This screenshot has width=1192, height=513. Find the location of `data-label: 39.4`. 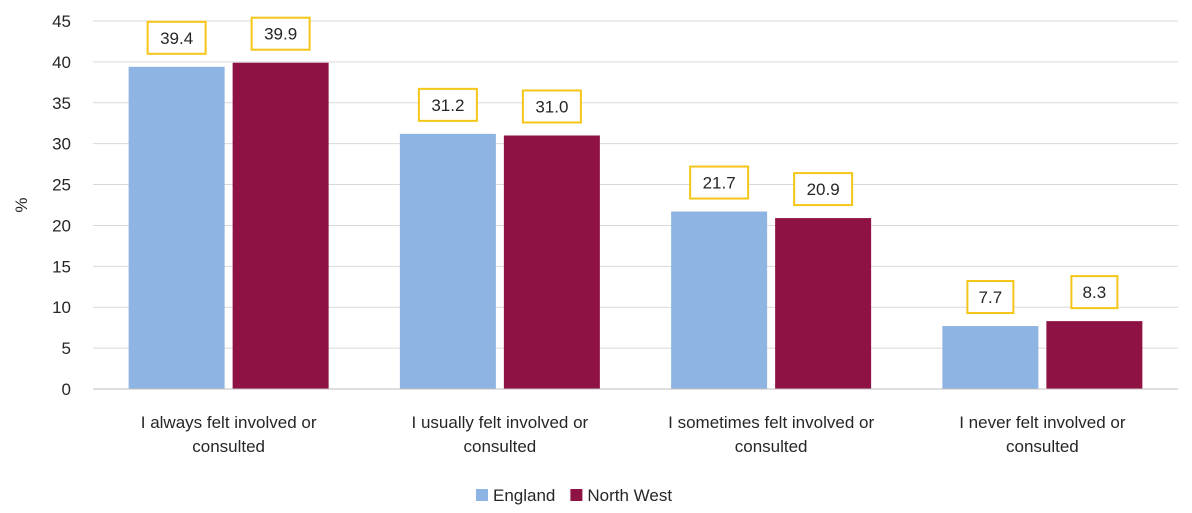

data-label: 39.4 is located at coordinates (176, 38).